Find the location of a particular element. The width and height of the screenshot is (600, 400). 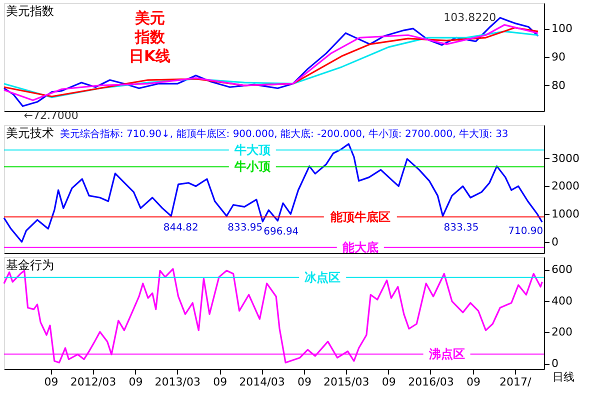

y-tick-label: 3000 is located at coordinates (566, 158).